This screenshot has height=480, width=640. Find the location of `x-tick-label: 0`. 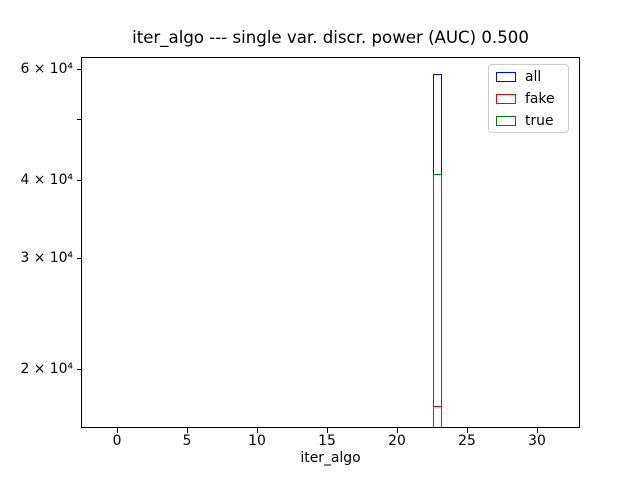

x-tick-label: 0 is located at coordinates (117, 441).